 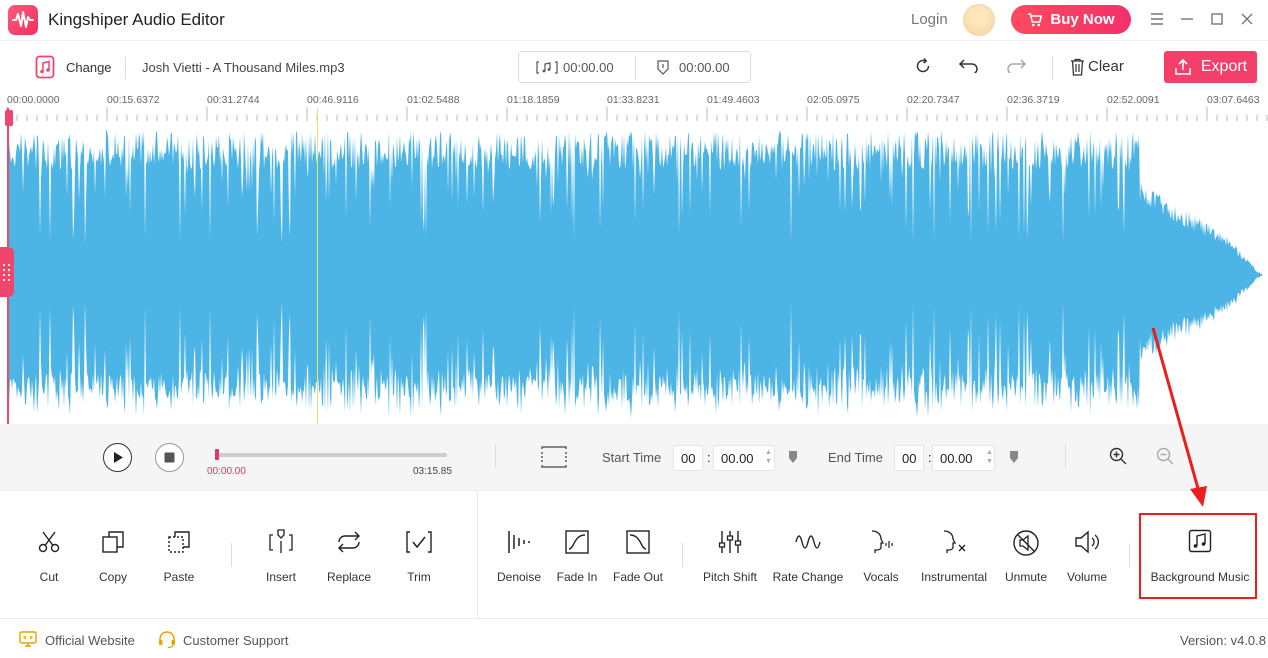 I want to click on paste-tool: Paste, so click(x=179, y=555).